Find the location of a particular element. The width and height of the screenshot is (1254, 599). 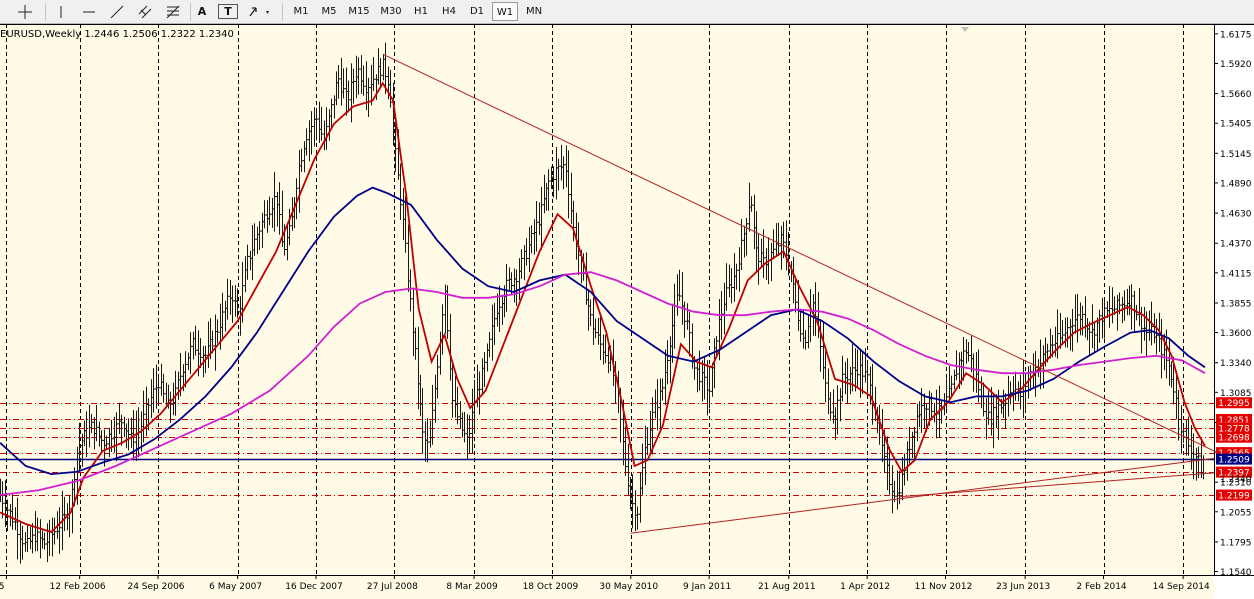

price-tick-label: 1.4370 is located at coordinates (1236, 245).